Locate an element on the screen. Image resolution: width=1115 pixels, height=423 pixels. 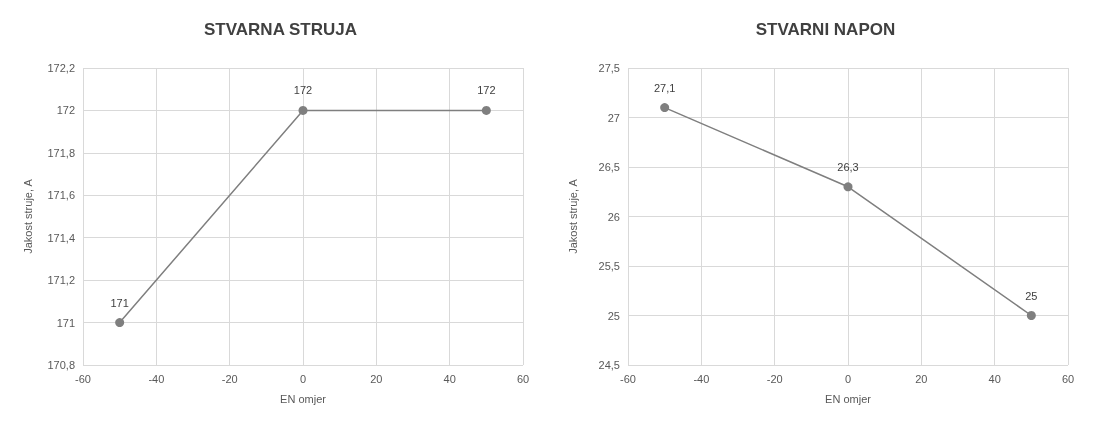
data-label: 171 is located at coordinates (119, 302).